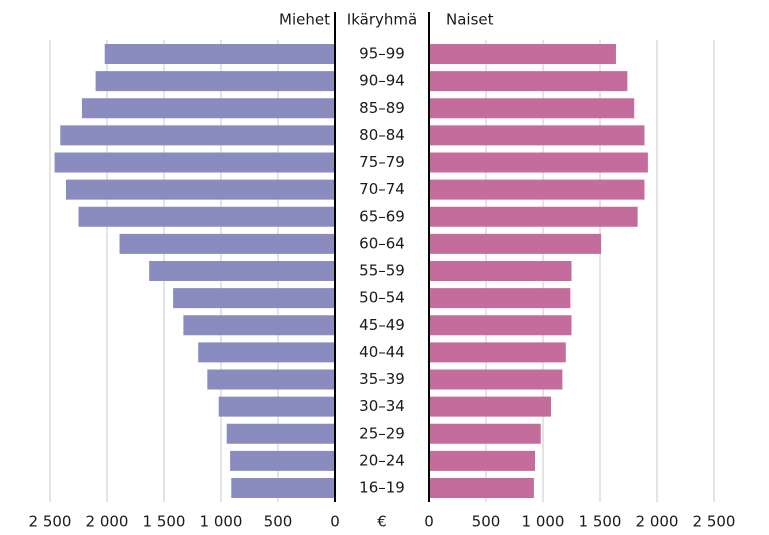  What do you see at coordinates (382, 162) in the screenshot?
I see `category-label: 75–79` at bounding box center [382, 162].